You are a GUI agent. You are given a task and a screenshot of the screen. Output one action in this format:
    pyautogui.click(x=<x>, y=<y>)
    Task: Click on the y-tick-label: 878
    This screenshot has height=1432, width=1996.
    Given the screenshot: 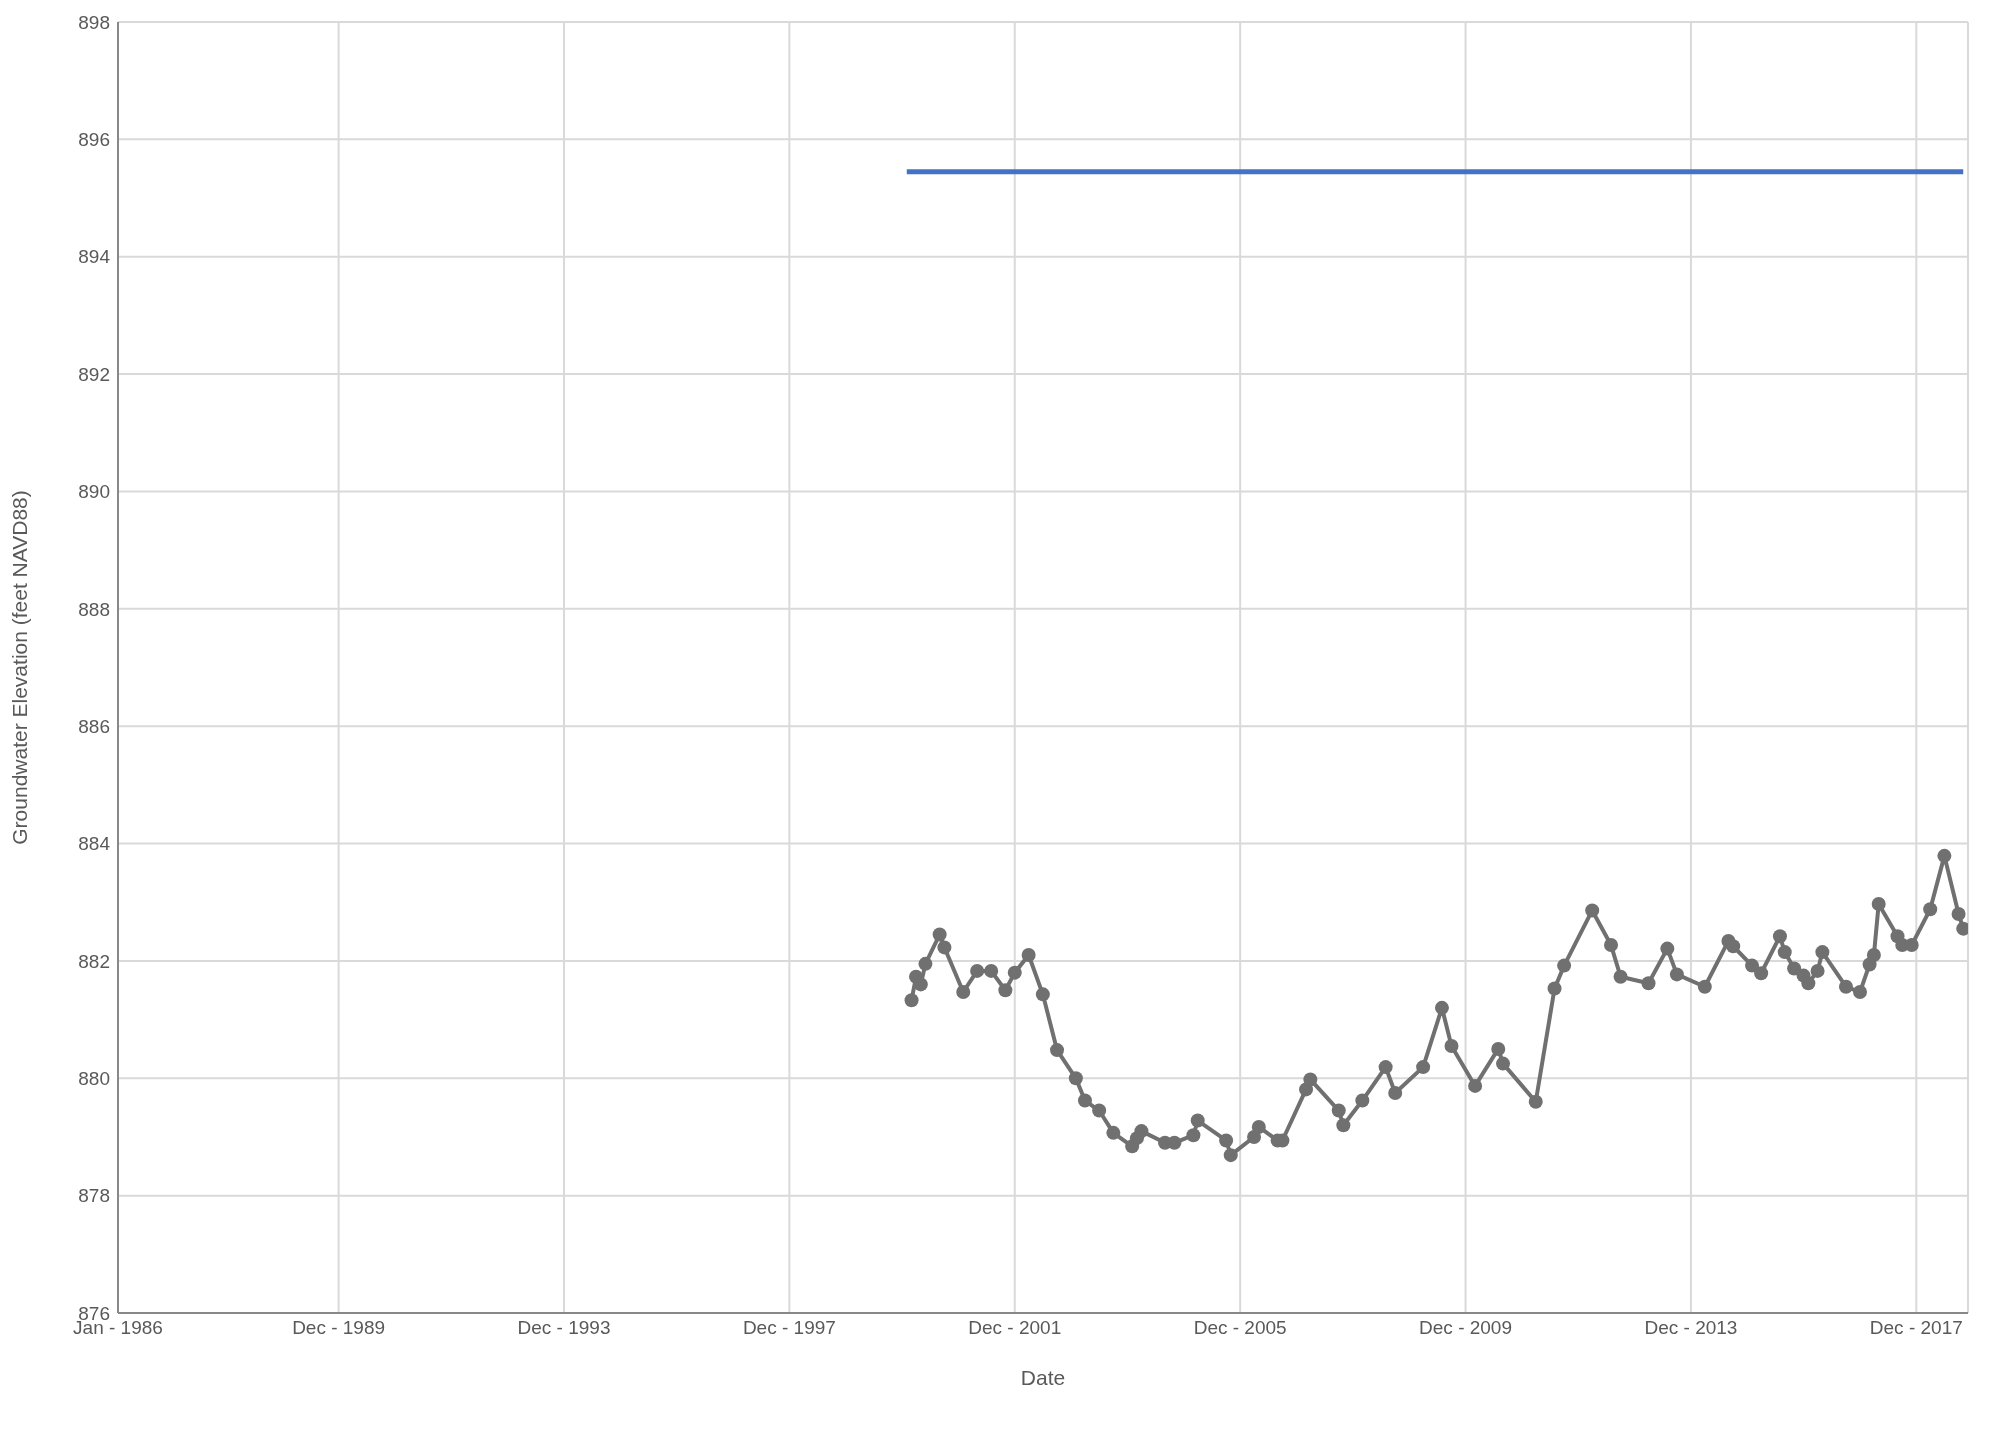 What is the action you would take?
    pyautogui.click(x=94, y=1196)
    